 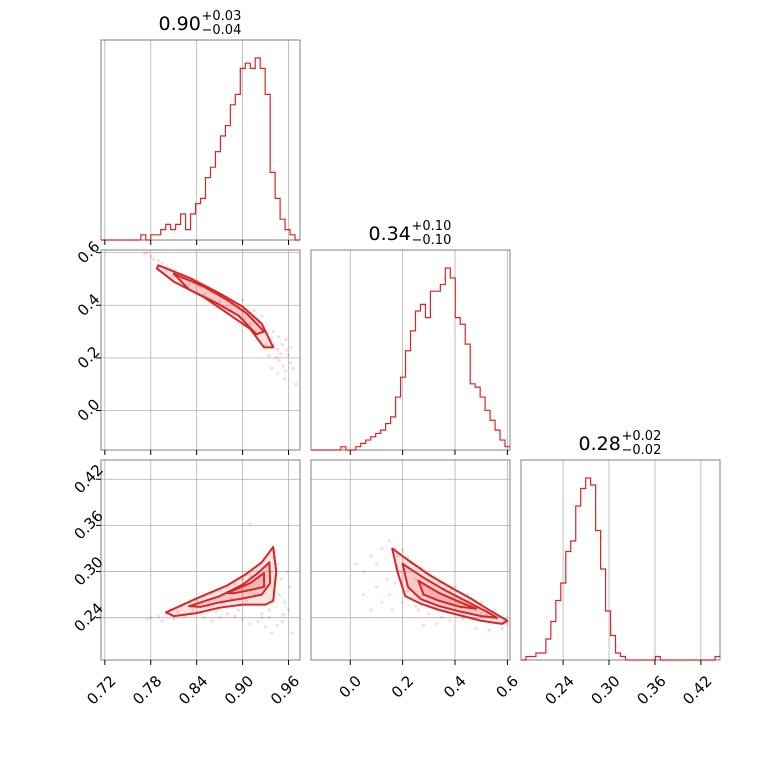 I want to click on y-tick-label: 0.4, so click(x=89, y=305).